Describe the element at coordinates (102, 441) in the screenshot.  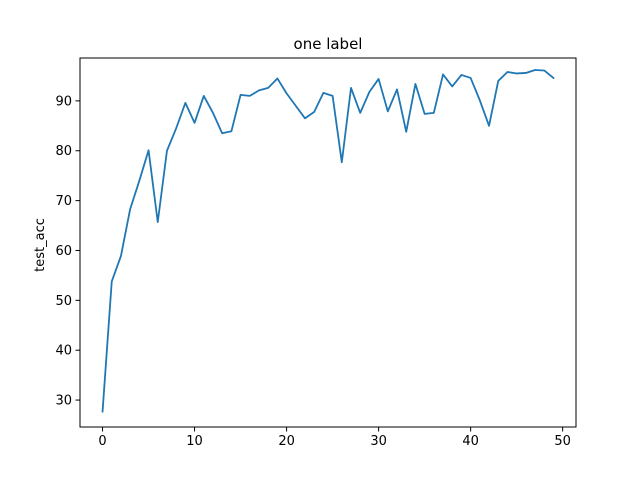
I see `x-tick-label-0: 0` at that location.